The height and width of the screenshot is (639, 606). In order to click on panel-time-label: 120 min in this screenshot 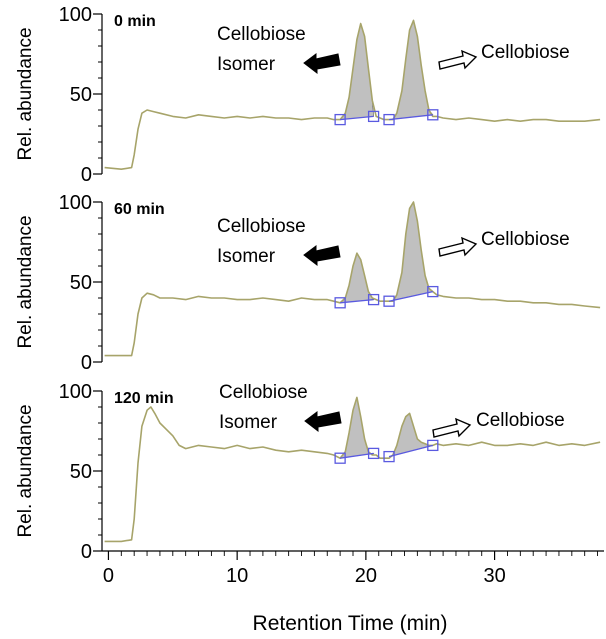, I will do `click(144, 398)`.